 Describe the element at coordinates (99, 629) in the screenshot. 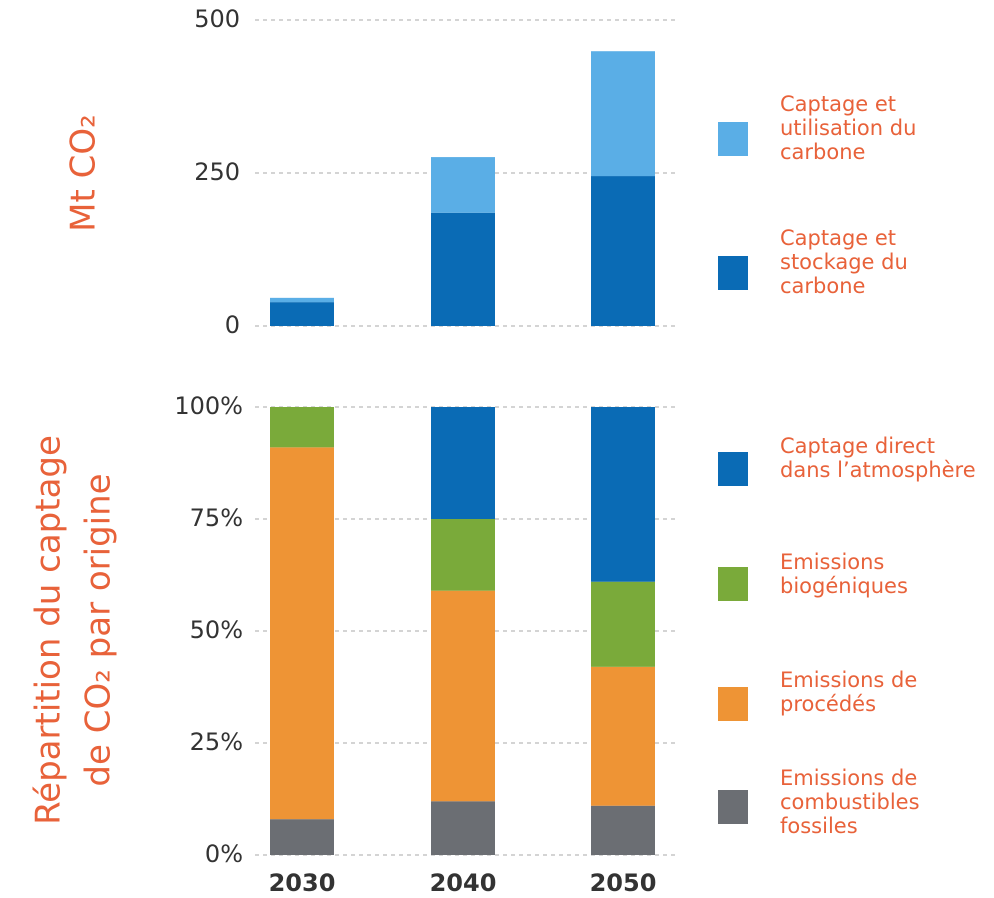

I see `y-axis-label: de CO₂ par origine` at that location.